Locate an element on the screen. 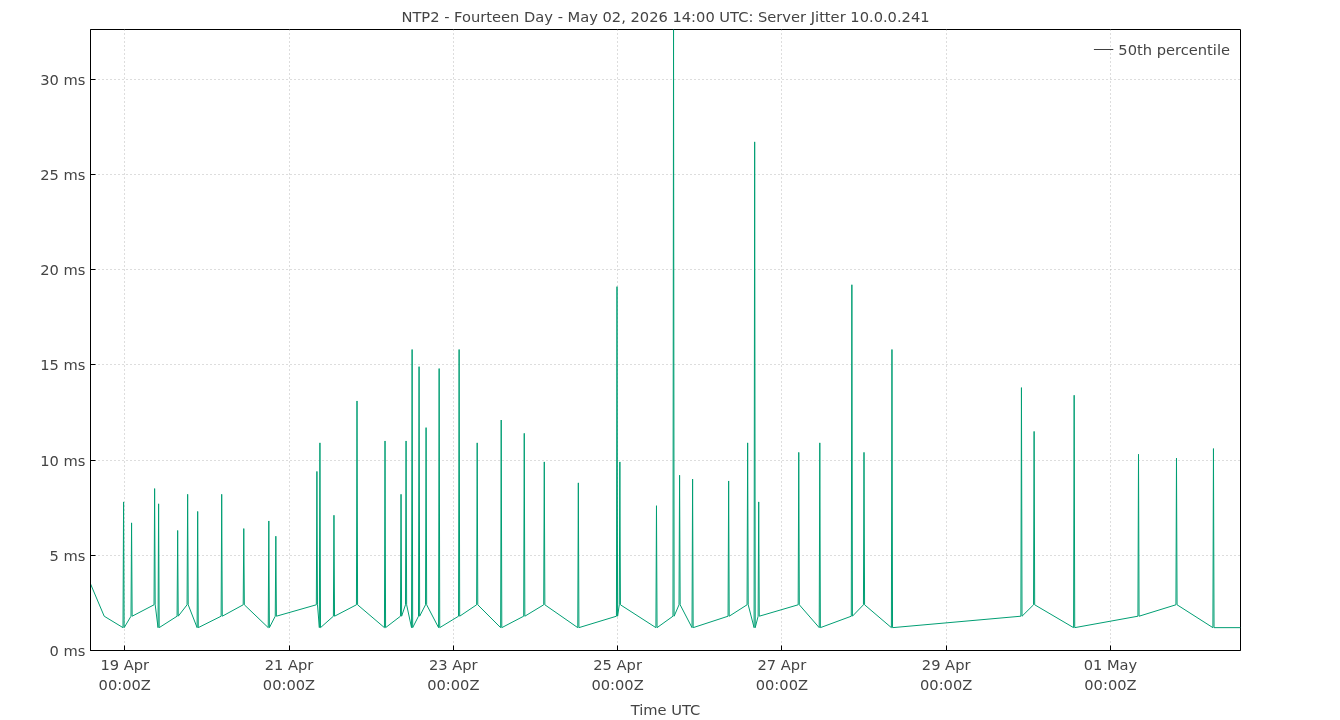 The width and height of the screenshot is (1340, 720). x-tick-label: 27 Apr 00:00Z is located at coordinates (782, 674).